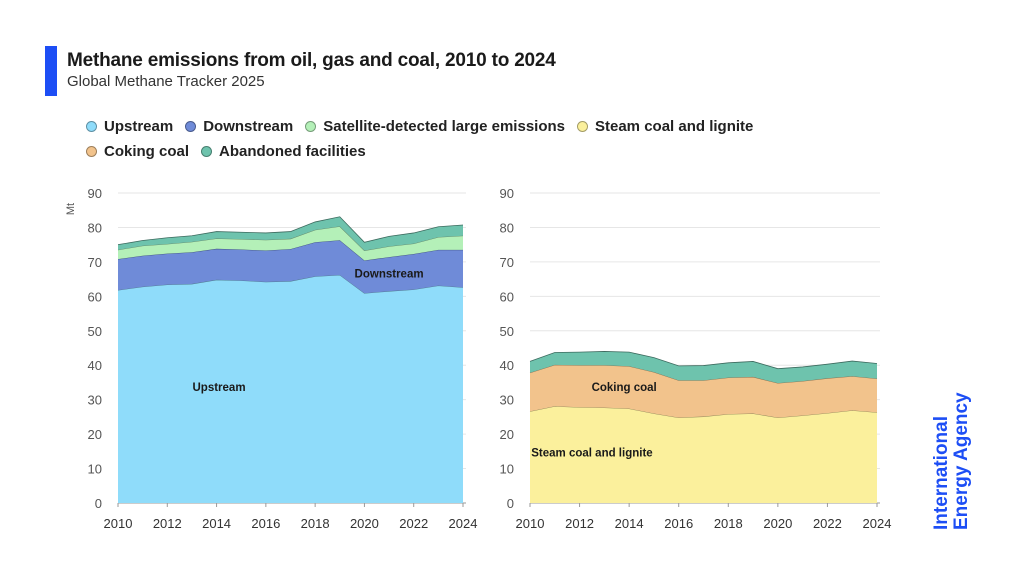 This screenshot has height=576, width=1024. Describe the element at coordinates (71, 209) in the screenshot. I see `y-axis-label: Mt` at that location.